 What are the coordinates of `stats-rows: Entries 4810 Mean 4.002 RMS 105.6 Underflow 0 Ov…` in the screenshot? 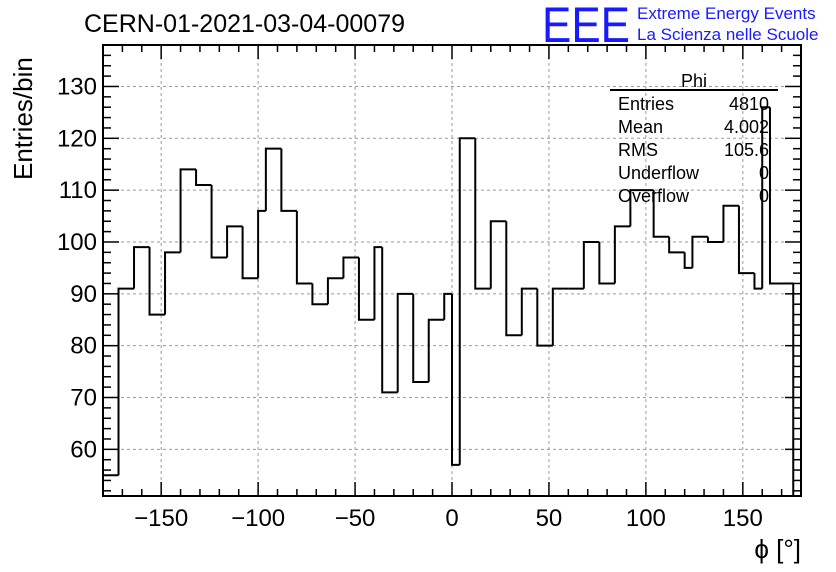 It's located at (693, 150).